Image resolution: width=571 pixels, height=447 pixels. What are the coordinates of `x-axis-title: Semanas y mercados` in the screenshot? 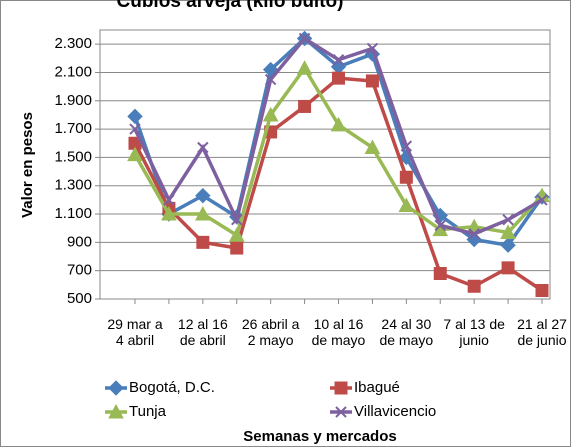 It's located at (319, 436).